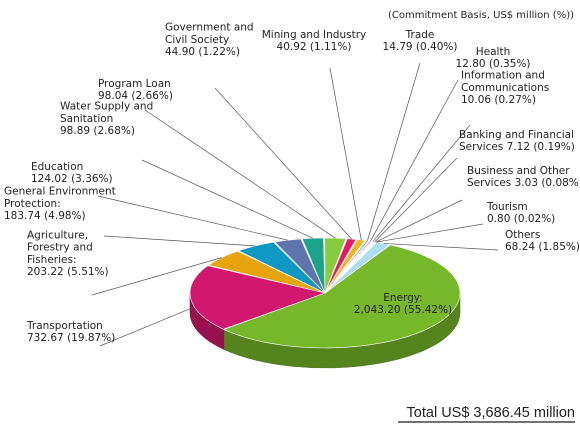 Image resolution: width=580 pixels, height=431 pixels. I want to click on slice-label-water-supply-and-sanitation: Water Supply and Sanitation 98.89 (2.68%), so click(106, 119).